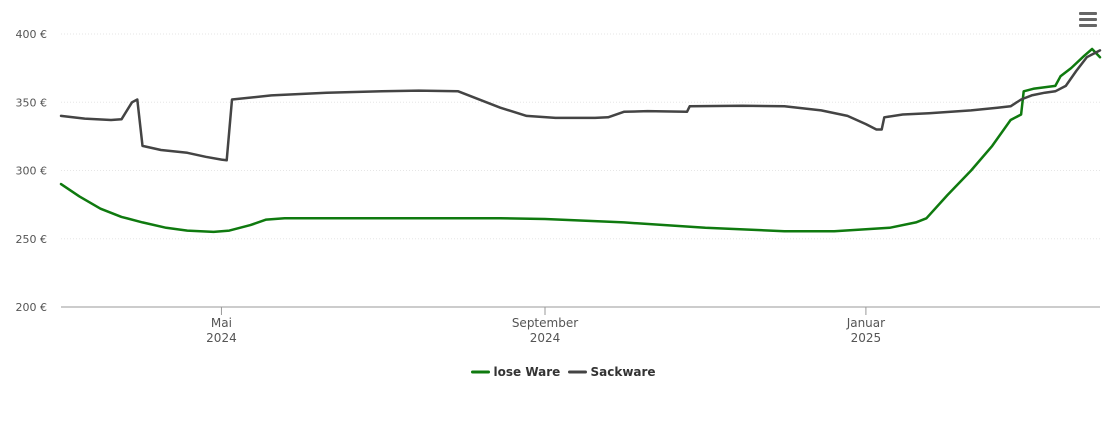 The height and width of the screenshot is (422, 1110). What do you see at coordinates (527, 372) in the screenshot?
I see `legend-label: lose Ware` at bounding box center [527, 372].